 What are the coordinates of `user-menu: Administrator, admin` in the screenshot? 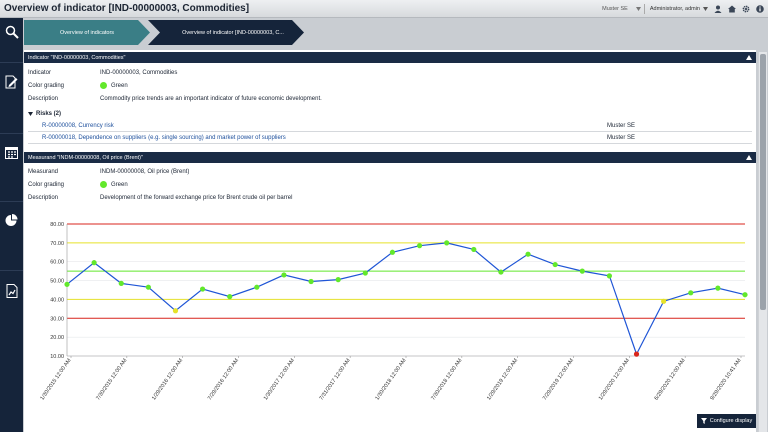 It's located at (679, 9).